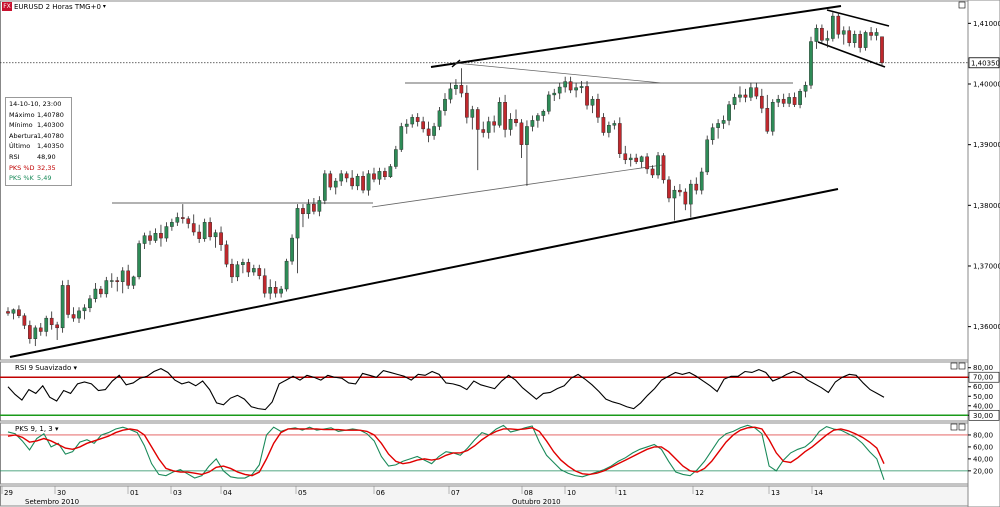 The height and width of the screenshot is (507, 1000). I want to click on info-row: Máximo 1,40780, so click(40, 115).